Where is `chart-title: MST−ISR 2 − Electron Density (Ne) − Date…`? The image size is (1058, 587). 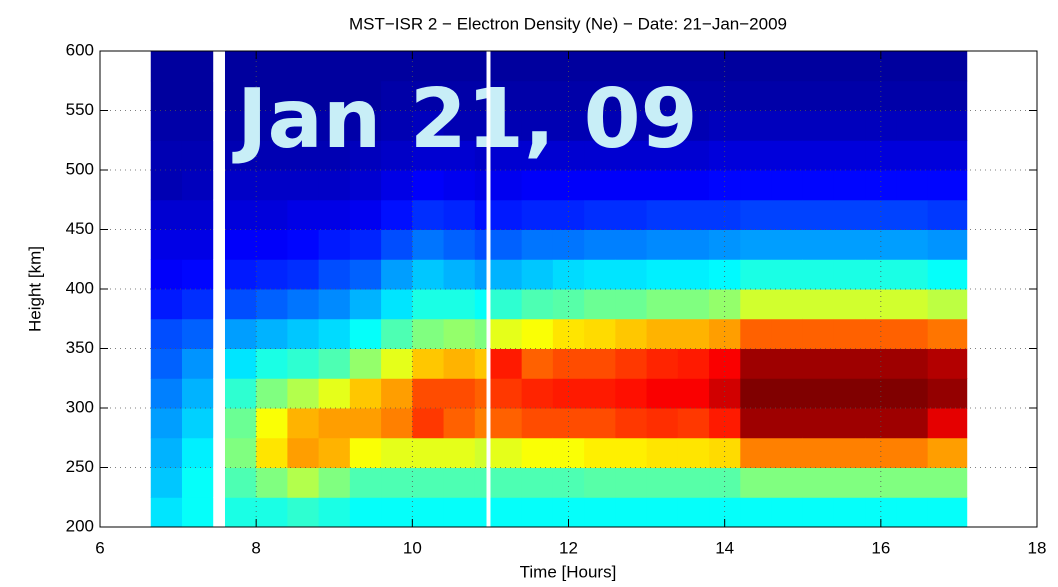 chart-title: MST−ISR 2 − Electron Density (Ne) − Date… is located at coordinates (568, 23).